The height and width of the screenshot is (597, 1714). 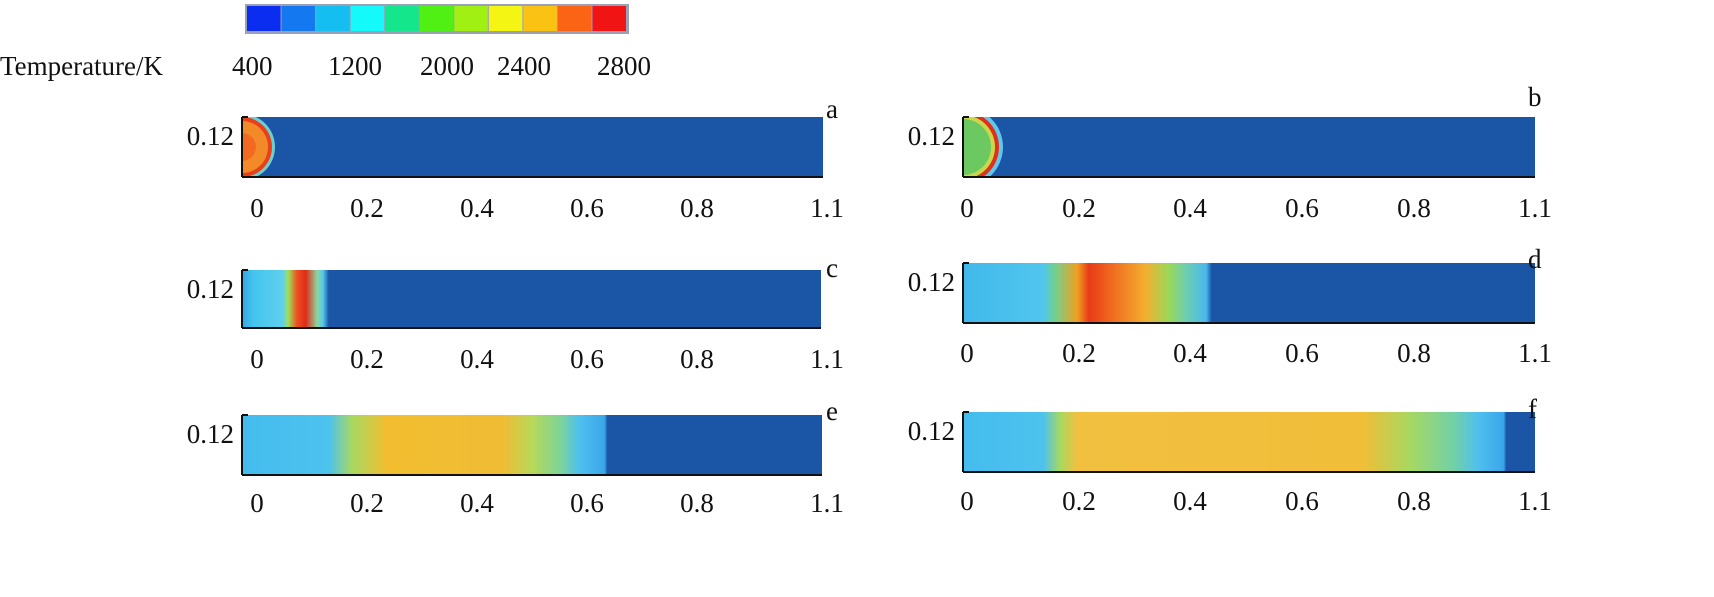 What do you see at coordinates (832, 411) in the screenshot?
I see `panel-label: e` at bounding box center [832, 411].